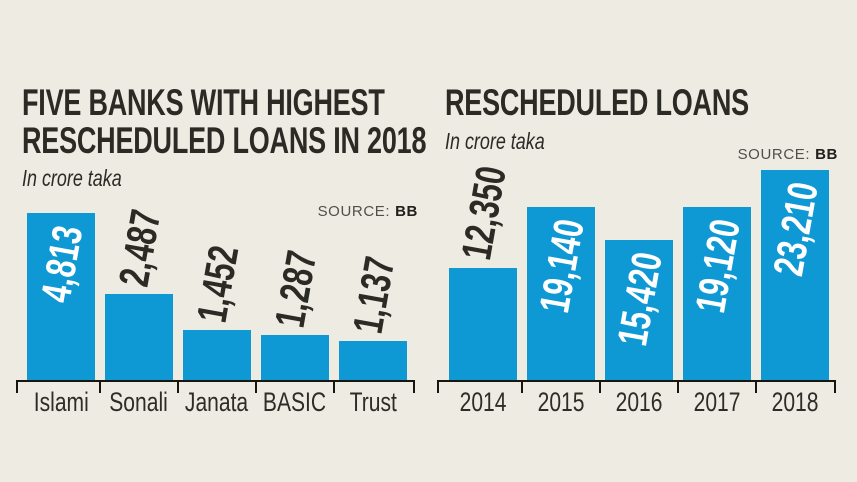  What do you see at coordinates (373, 360) in the screenshot?
I see `bar-trust` at bounding box center [373, 360].